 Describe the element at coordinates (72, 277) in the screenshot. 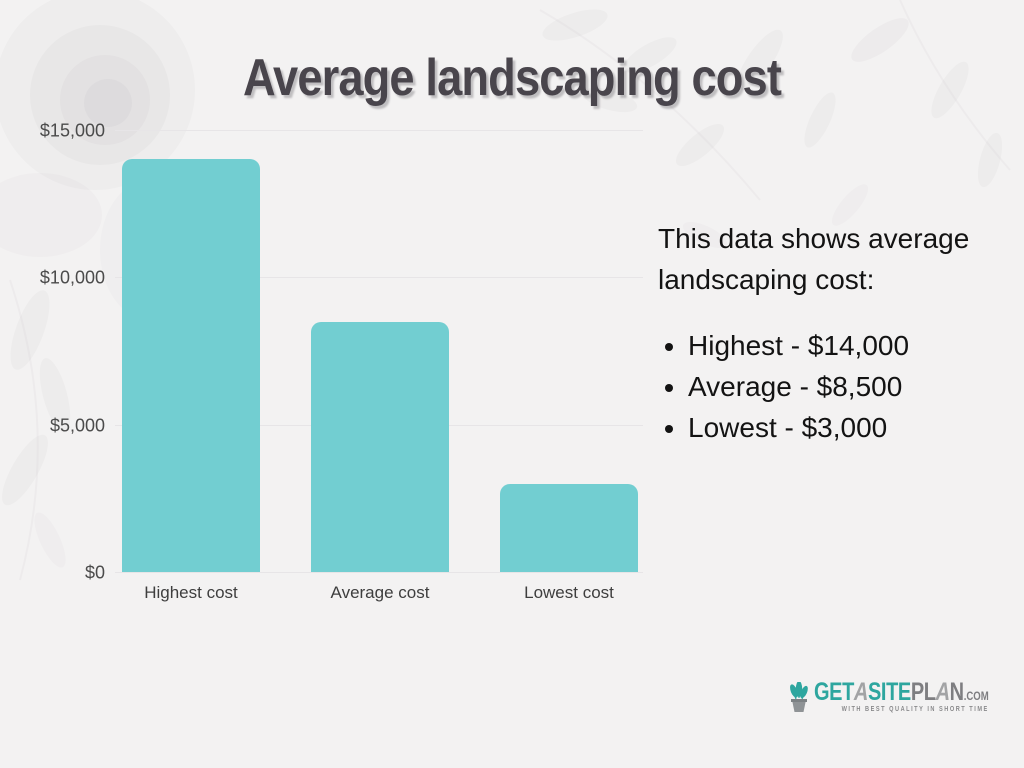

I see `y-axis-tick-10000: $10,000` at that location.